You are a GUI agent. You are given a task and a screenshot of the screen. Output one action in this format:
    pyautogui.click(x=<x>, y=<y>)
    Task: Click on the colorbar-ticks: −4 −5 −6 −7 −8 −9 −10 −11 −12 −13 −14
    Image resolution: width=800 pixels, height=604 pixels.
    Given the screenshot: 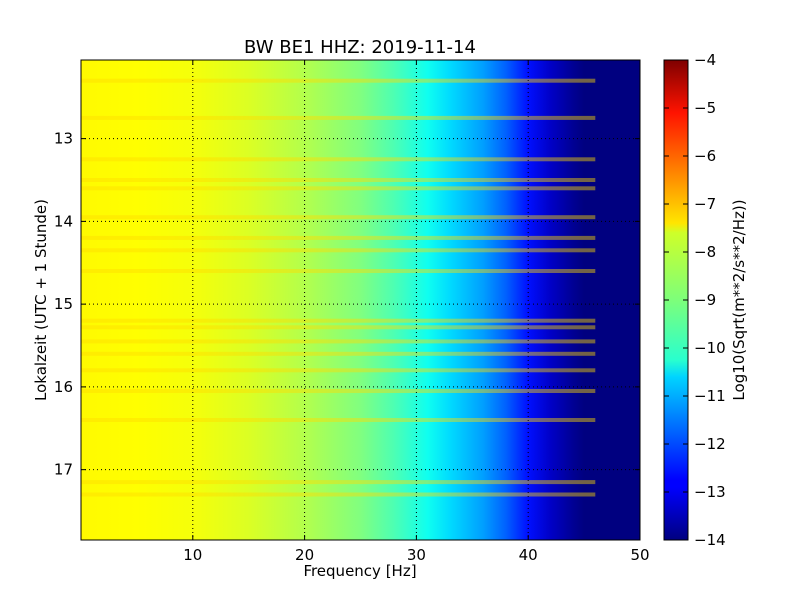 What is the action you would take?
    pyautogui.click(x=695, y=300)
    